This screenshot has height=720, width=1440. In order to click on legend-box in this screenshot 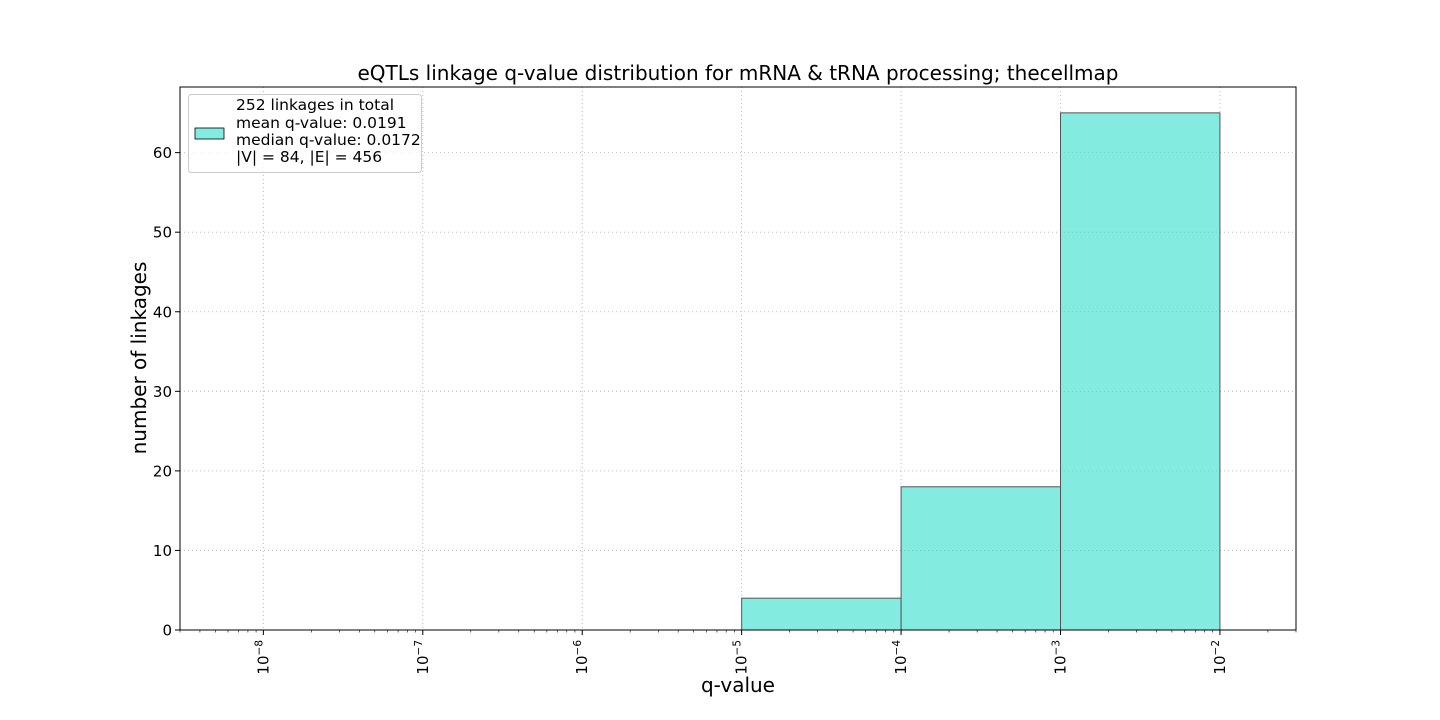, I will do `click(305, 133)`.